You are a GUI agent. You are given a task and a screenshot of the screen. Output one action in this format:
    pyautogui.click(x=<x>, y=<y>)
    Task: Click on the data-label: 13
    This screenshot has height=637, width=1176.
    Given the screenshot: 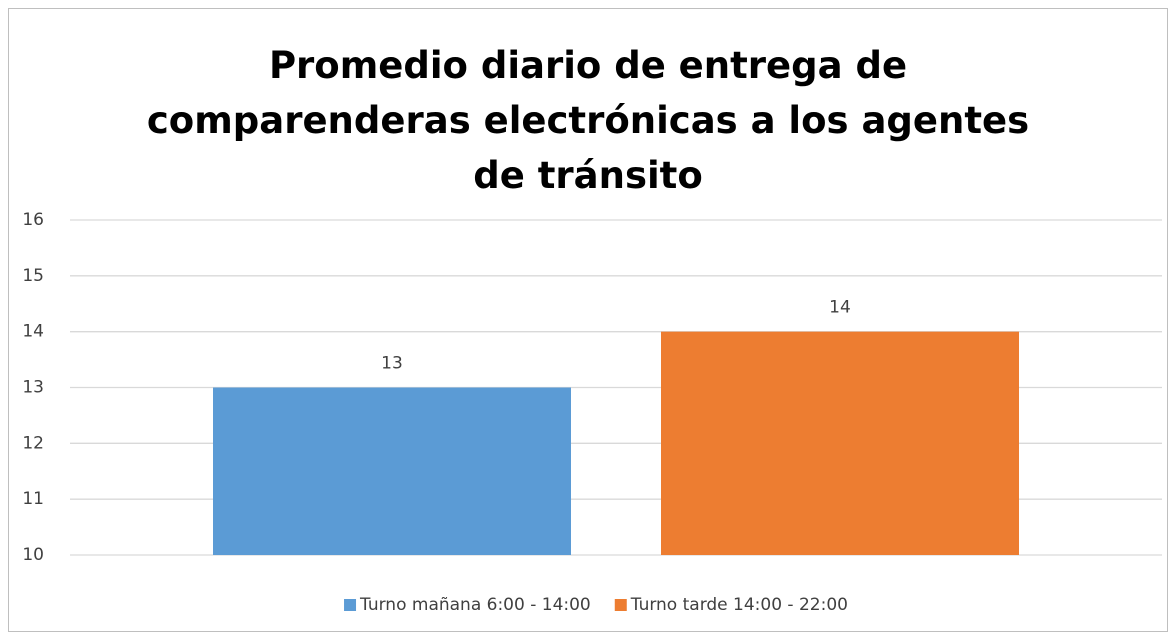 What is the action you would take?
    pyautogui.click(x=392, y=364)
    